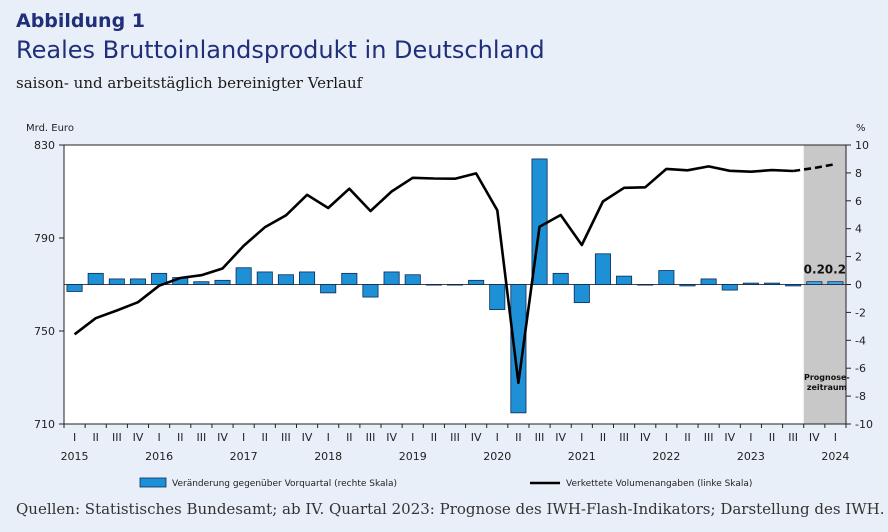  Describe the element at coordinates (814, 167) in the screenshot. I see `volume-line-forecast` at that location.